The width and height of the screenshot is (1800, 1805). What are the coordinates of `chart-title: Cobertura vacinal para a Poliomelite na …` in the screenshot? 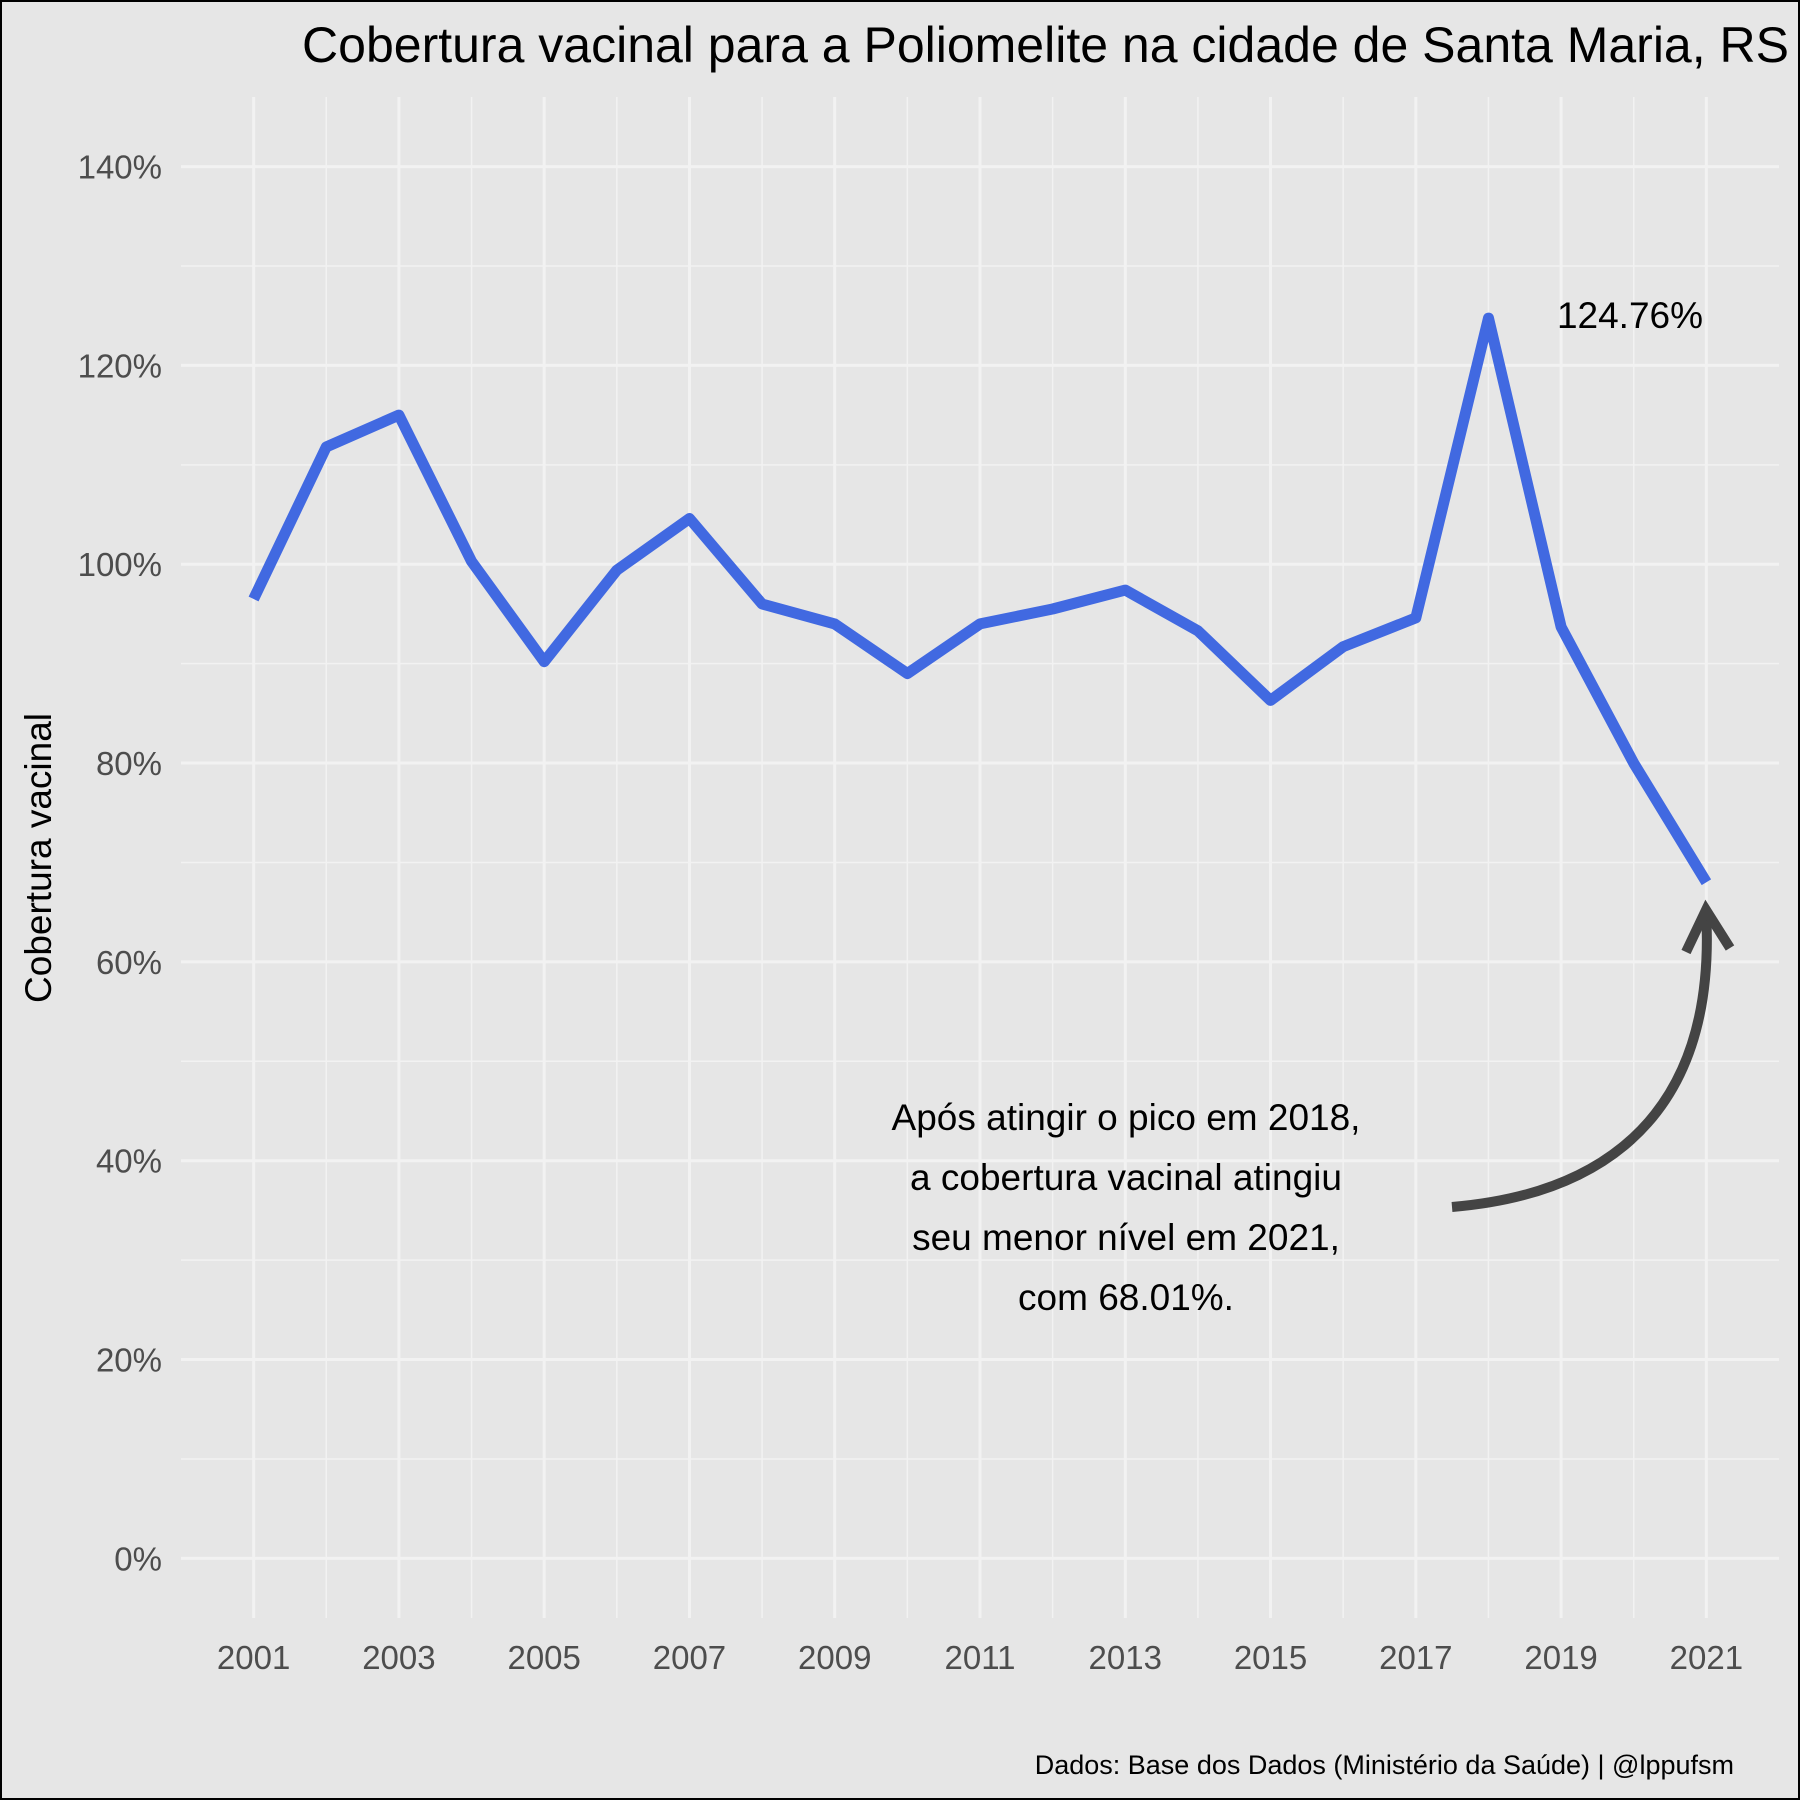 It's located at (1045, 45).